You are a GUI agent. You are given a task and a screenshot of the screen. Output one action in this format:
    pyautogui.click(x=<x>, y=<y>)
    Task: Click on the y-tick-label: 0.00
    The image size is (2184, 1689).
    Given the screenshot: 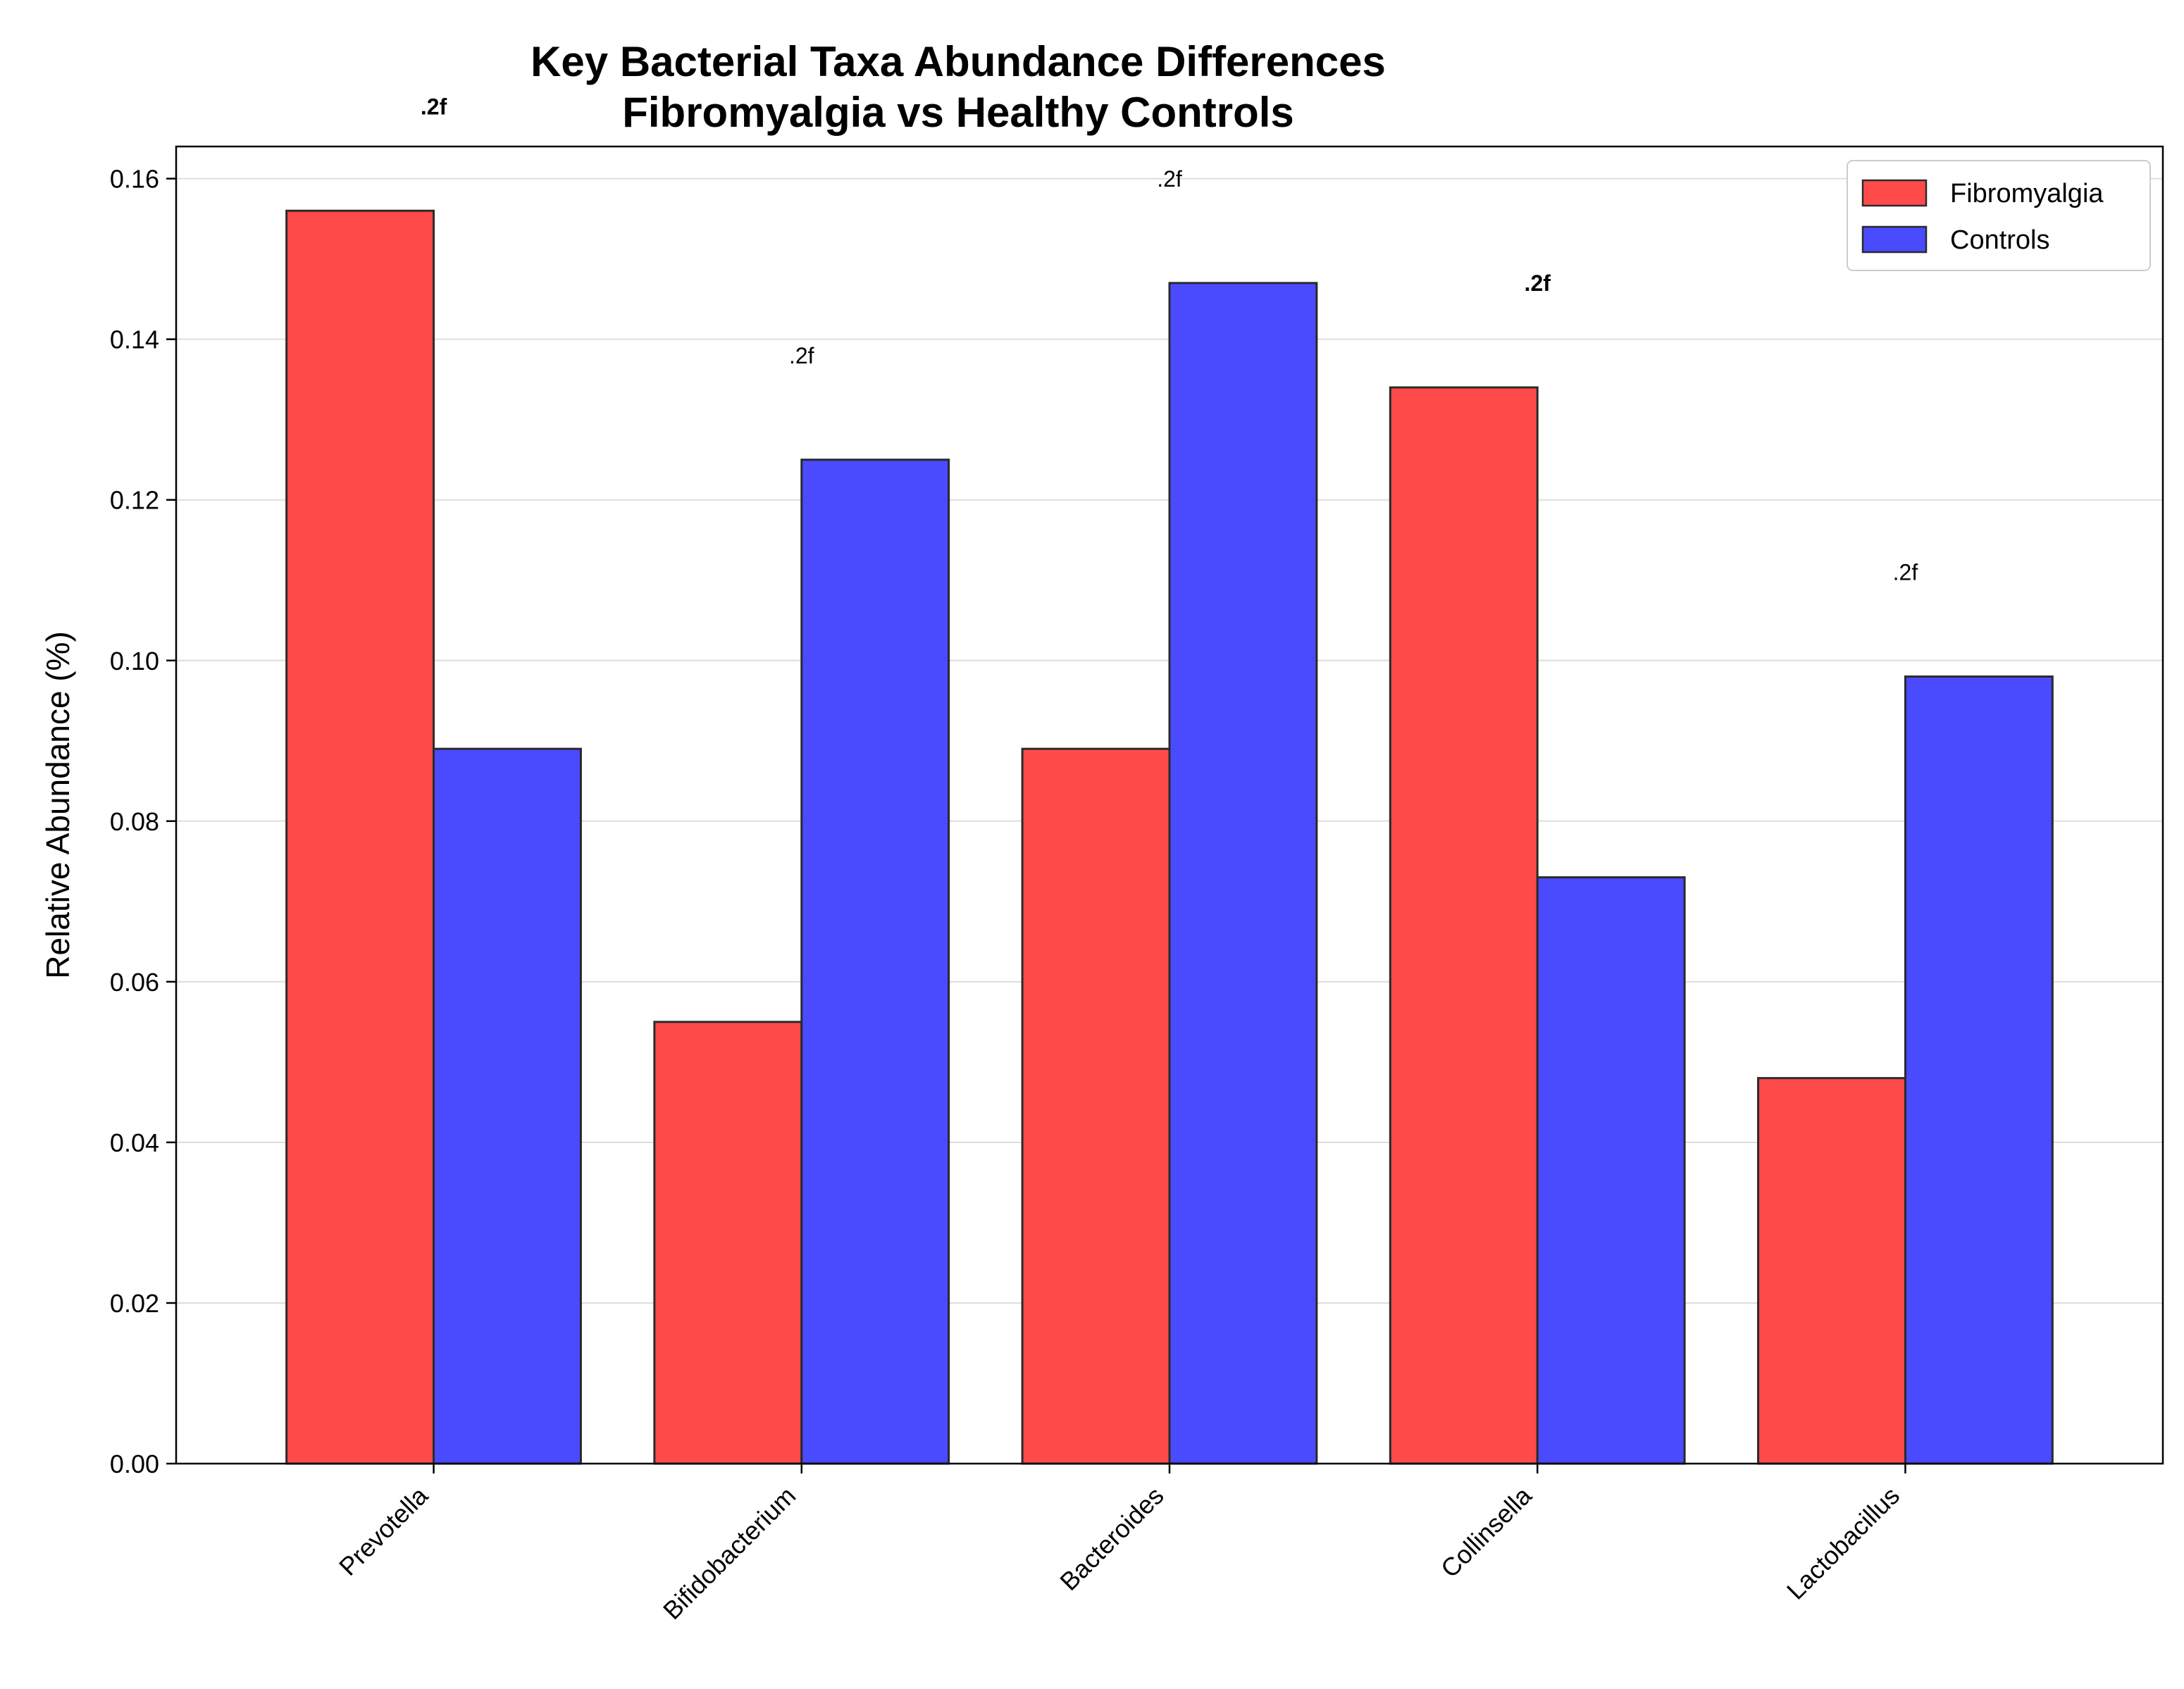 What is the action you would take?
    pyautogui.click(x=134, y=1464)
    